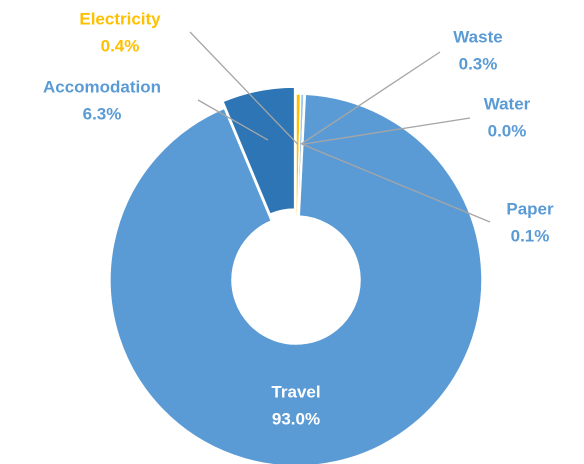 Image resolution: width=584 pixels, height=464 pixels. I want to click on slice-label: Paper, so click(530, 208).